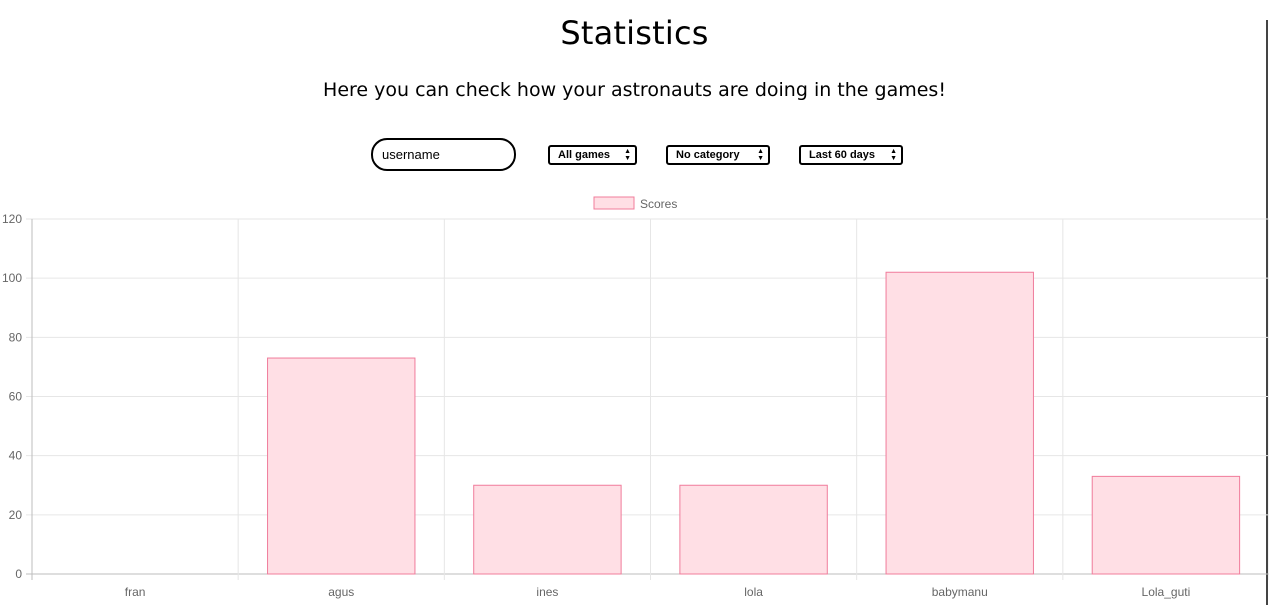  What do you see at coordinates (584, 155) in the screenshot?
I see `game-select-value: All games` at bounding box center [584, 155].